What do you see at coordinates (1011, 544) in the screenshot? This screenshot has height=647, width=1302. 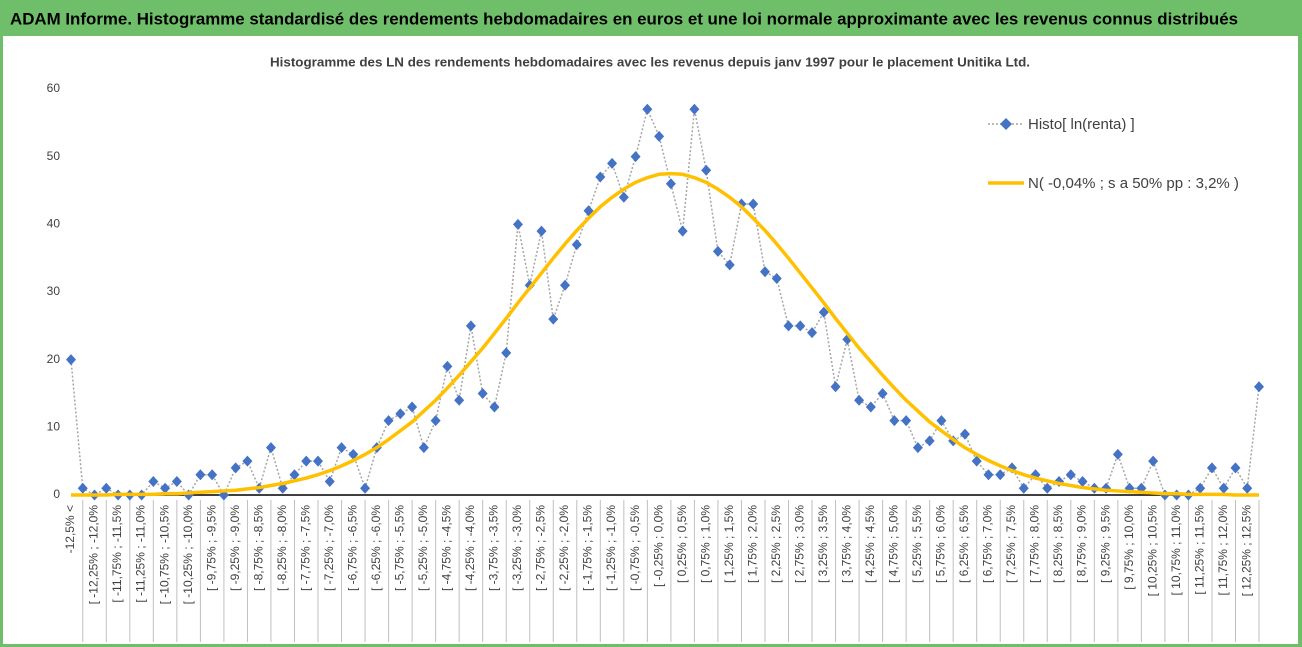 I see `x-tick-label: [ 7,25% ; 7,5%` at bounding box center [1011, 544].